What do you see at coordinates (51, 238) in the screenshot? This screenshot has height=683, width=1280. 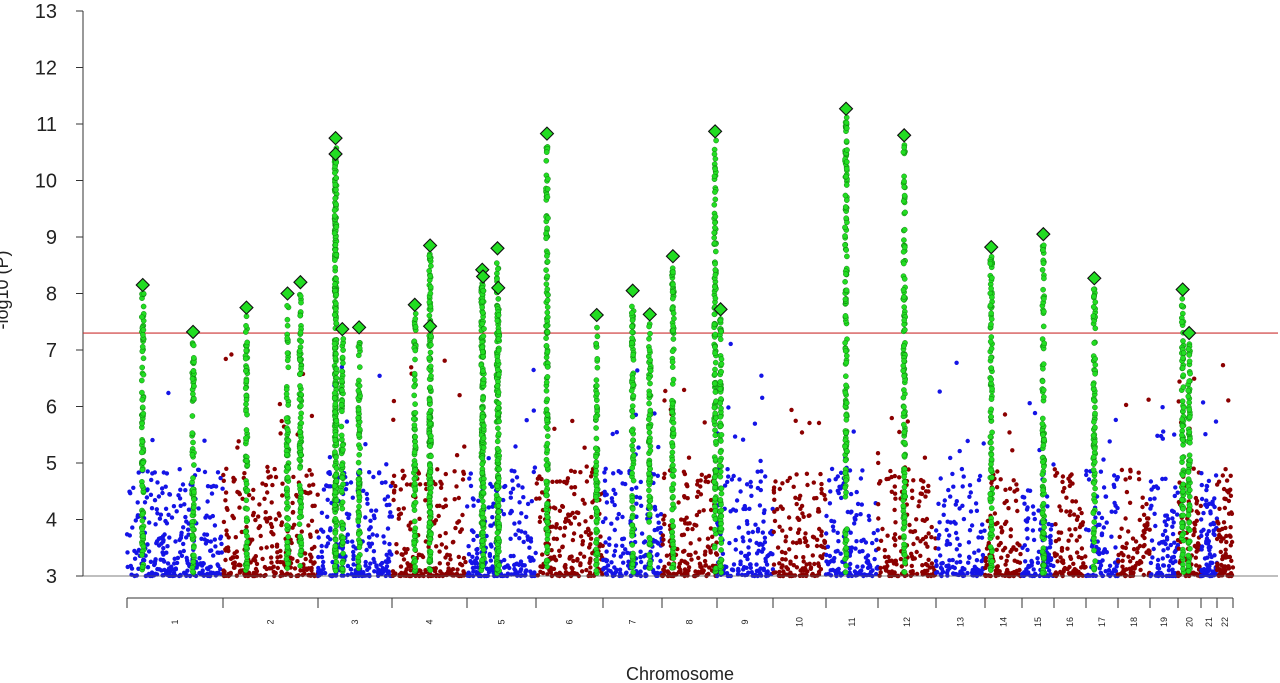 I see `y-tick-label: 9` at bounding box center [51, 238].